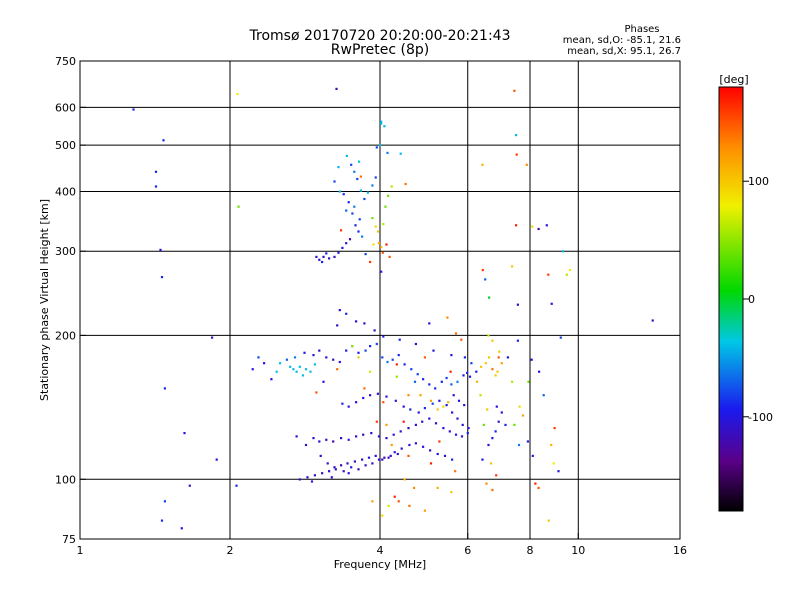 Image resolution: width=800 pixels, height=600 pixels. What do you see at coordinates (80, 550) in the screenshot?
I see `x-tick-label: 1` at bounding box center [80, 550].